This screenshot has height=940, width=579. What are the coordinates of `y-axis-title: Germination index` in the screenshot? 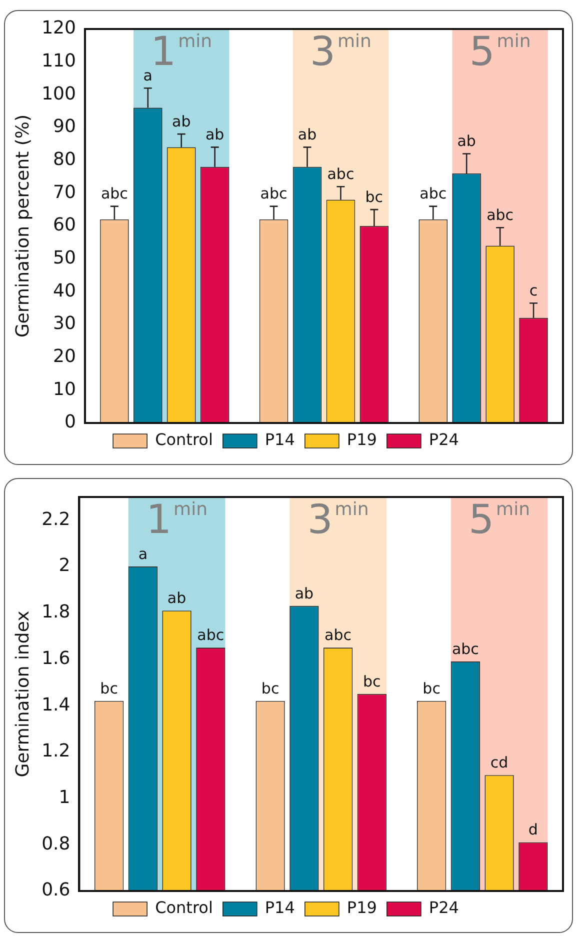 It's located at (23, 694).